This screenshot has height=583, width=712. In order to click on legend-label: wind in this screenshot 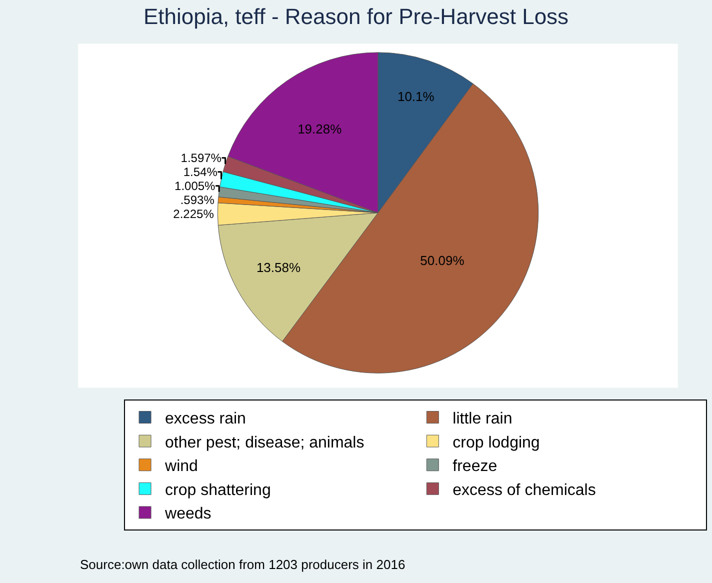, I will do `click(181, 467)`.